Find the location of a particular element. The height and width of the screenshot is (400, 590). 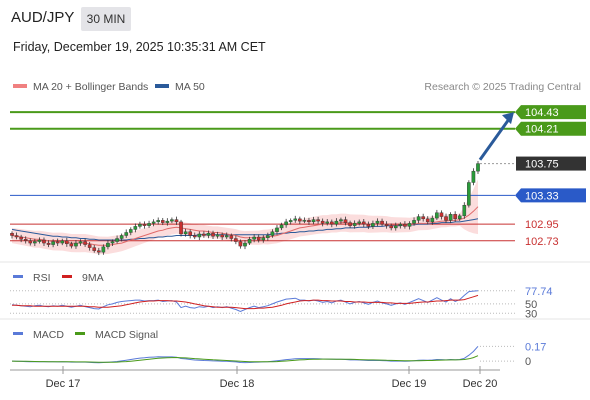

time-tick-label: Dec 20 is located at coordinates (480, 384).